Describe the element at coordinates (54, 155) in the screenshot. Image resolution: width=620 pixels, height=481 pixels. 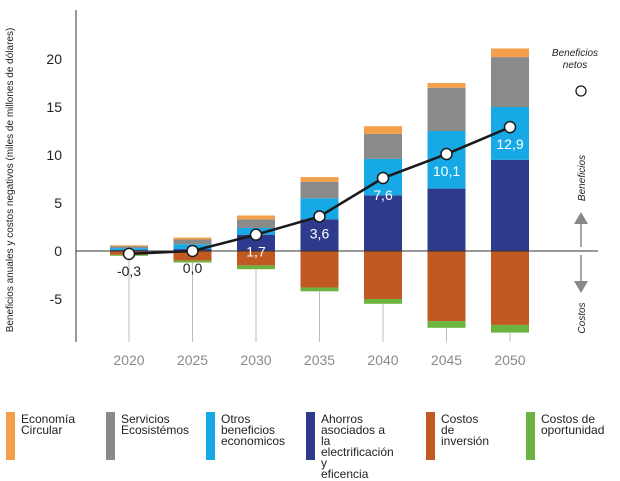
I see `y-tick-label: 10` at that location.